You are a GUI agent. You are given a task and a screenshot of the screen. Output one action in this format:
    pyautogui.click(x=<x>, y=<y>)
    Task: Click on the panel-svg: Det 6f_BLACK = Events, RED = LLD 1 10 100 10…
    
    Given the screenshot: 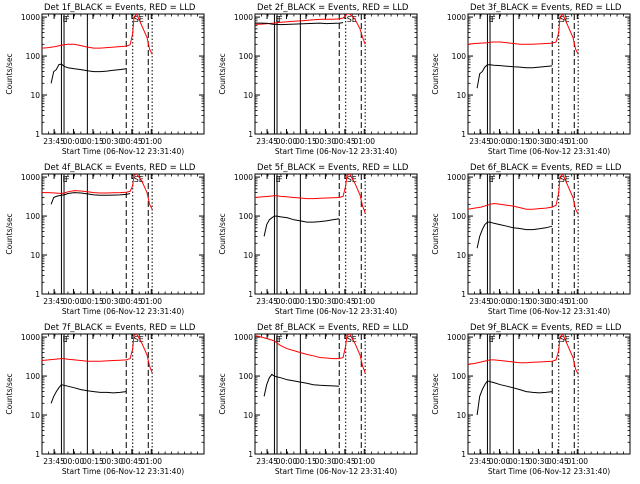 What is the action you would take?
    pyautogui.click(x=531, y=239)
    